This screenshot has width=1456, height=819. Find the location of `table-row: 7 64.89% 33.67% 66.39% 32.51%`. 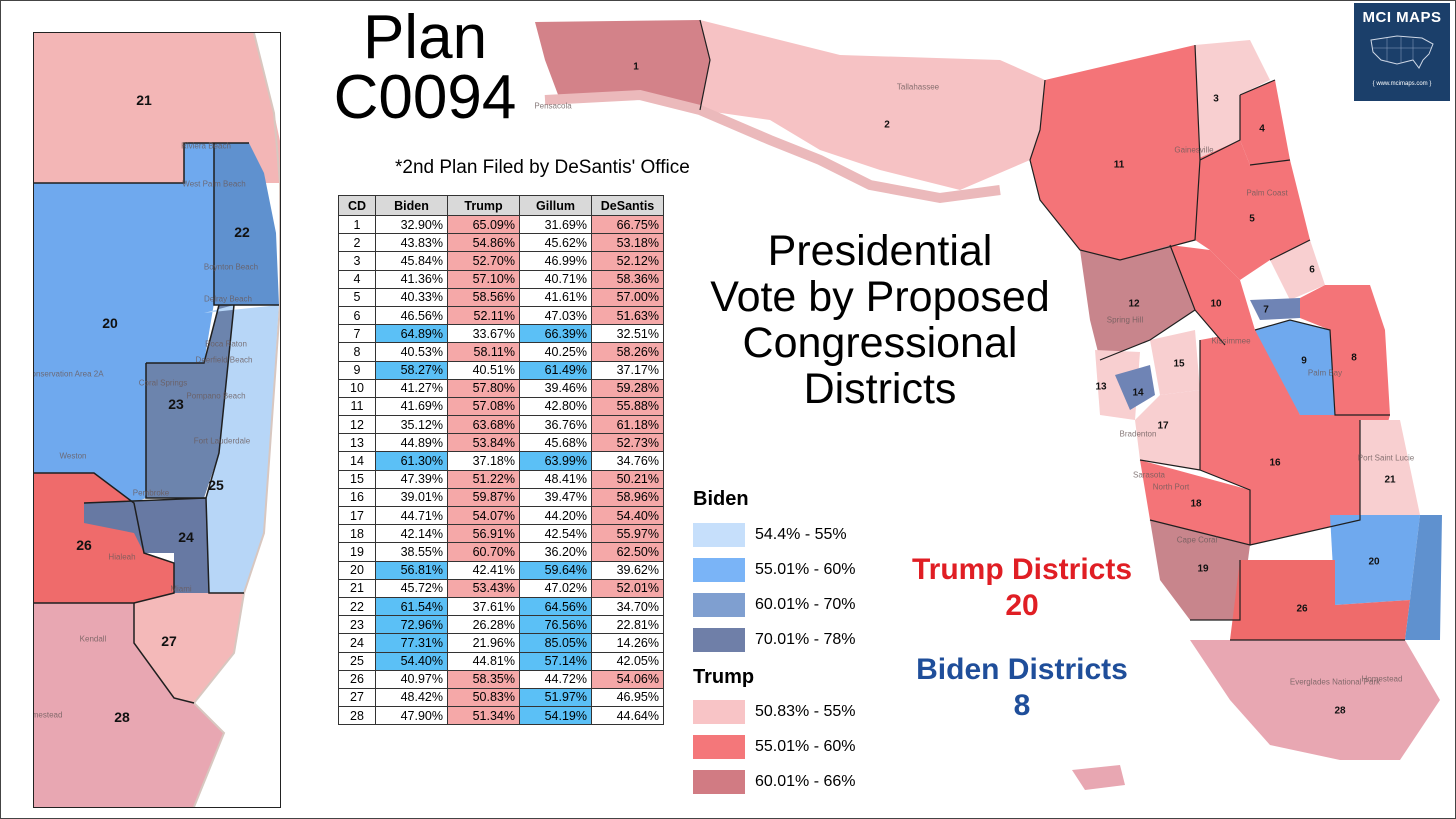

table-row: 7 64.89% 33.67% 66.39% 32.51% is located at coordinates (501, 334).